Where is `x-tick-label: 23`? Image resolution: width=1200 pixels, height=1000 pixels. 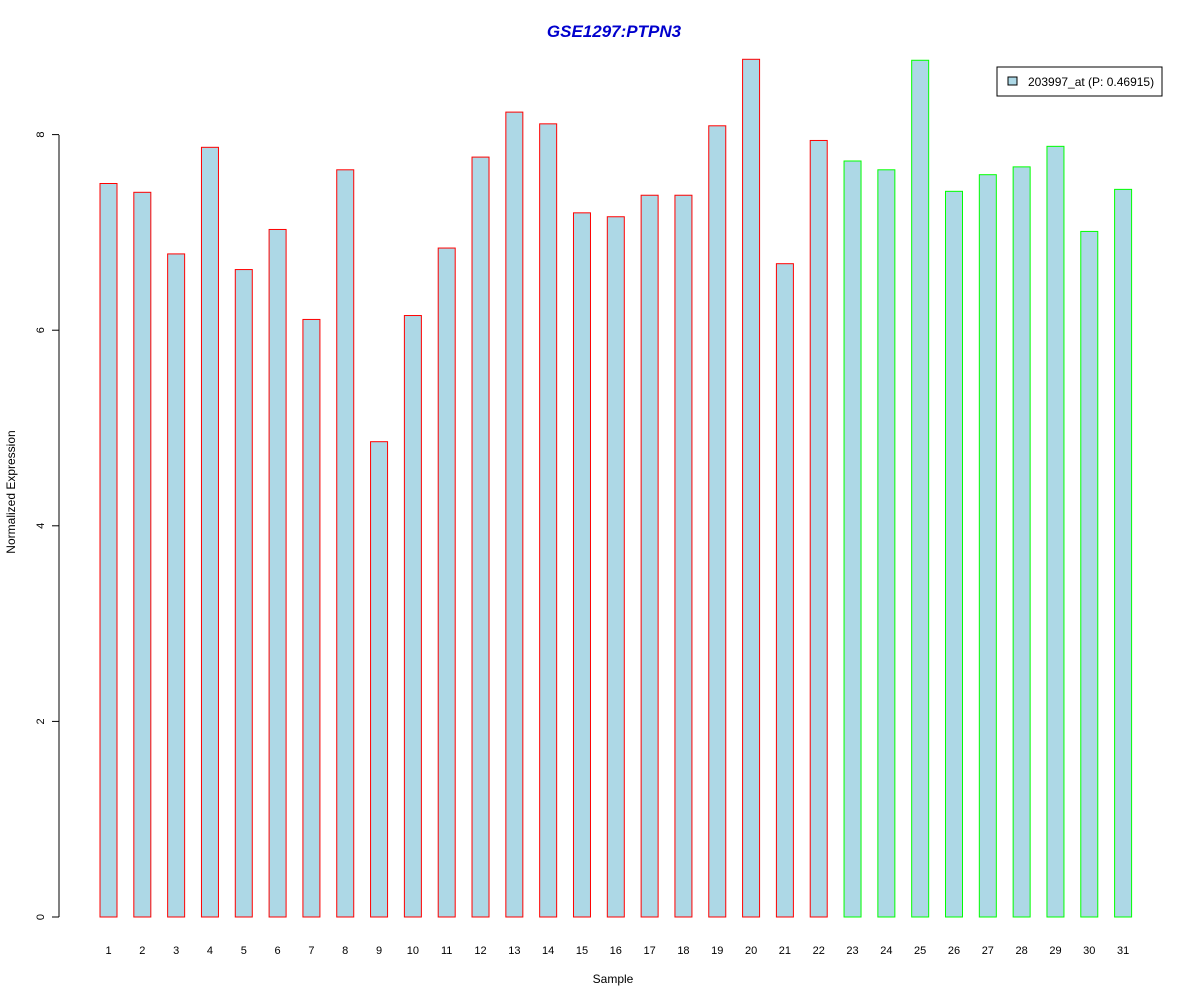
x-tick-label: 23 is located at coordinates (852, 951).